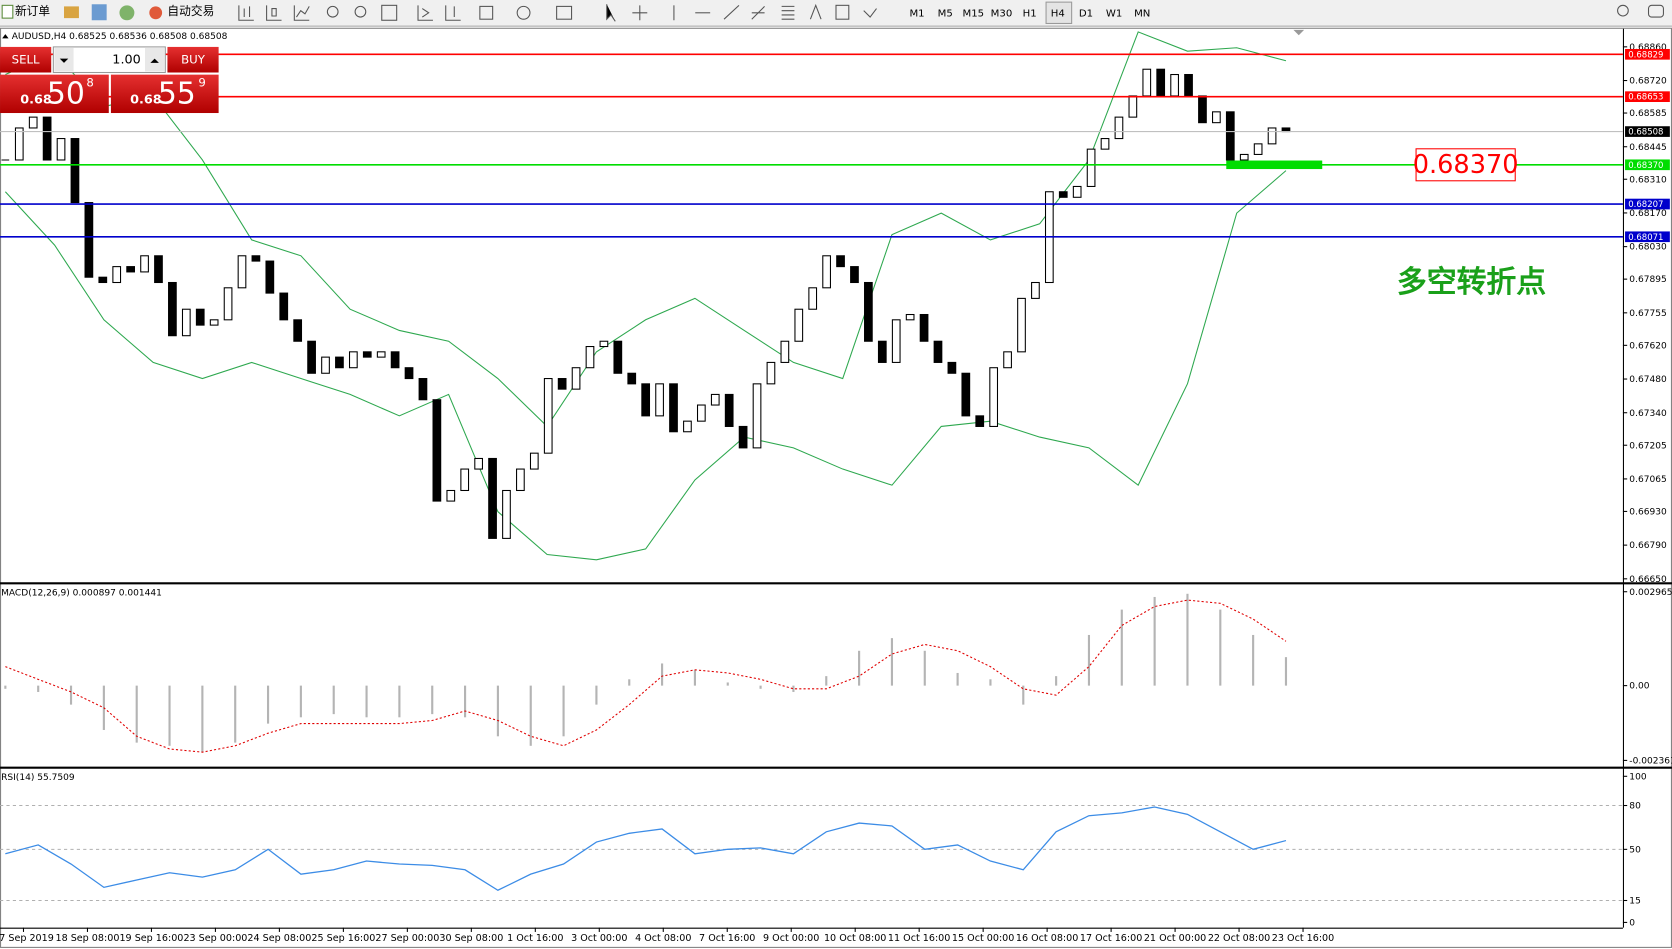 This screenshot has height=949, width=1672. Describe the element at coordinates (81, 593) in the screenshot. I see `panel-title: MACD(12,26,9) 0.000897 0.001441` at that location.